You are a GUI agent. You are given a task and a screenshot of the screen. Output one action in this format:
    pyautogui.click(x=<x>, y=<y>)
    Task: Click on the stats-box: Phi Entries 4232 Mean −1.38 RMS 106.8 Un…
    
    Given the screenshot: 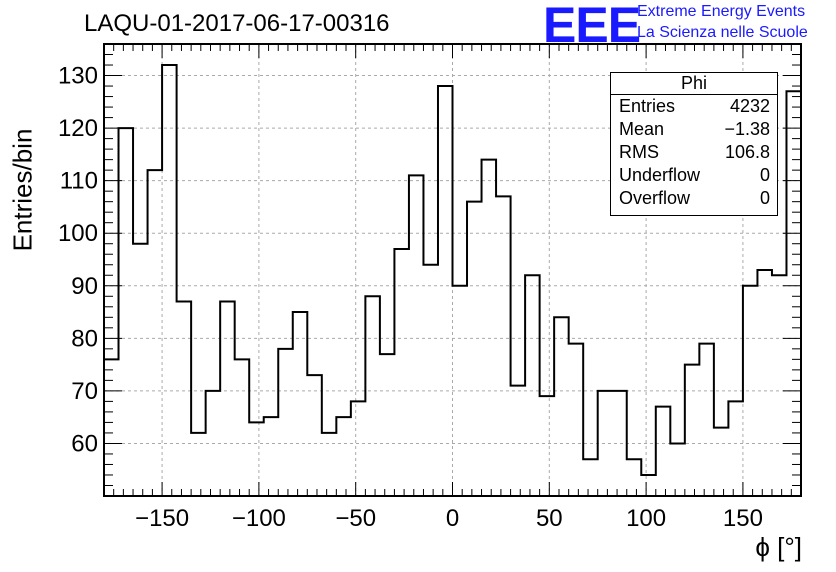 What is the action you would take?
    pyautogui.click(x=694, y=144)
    